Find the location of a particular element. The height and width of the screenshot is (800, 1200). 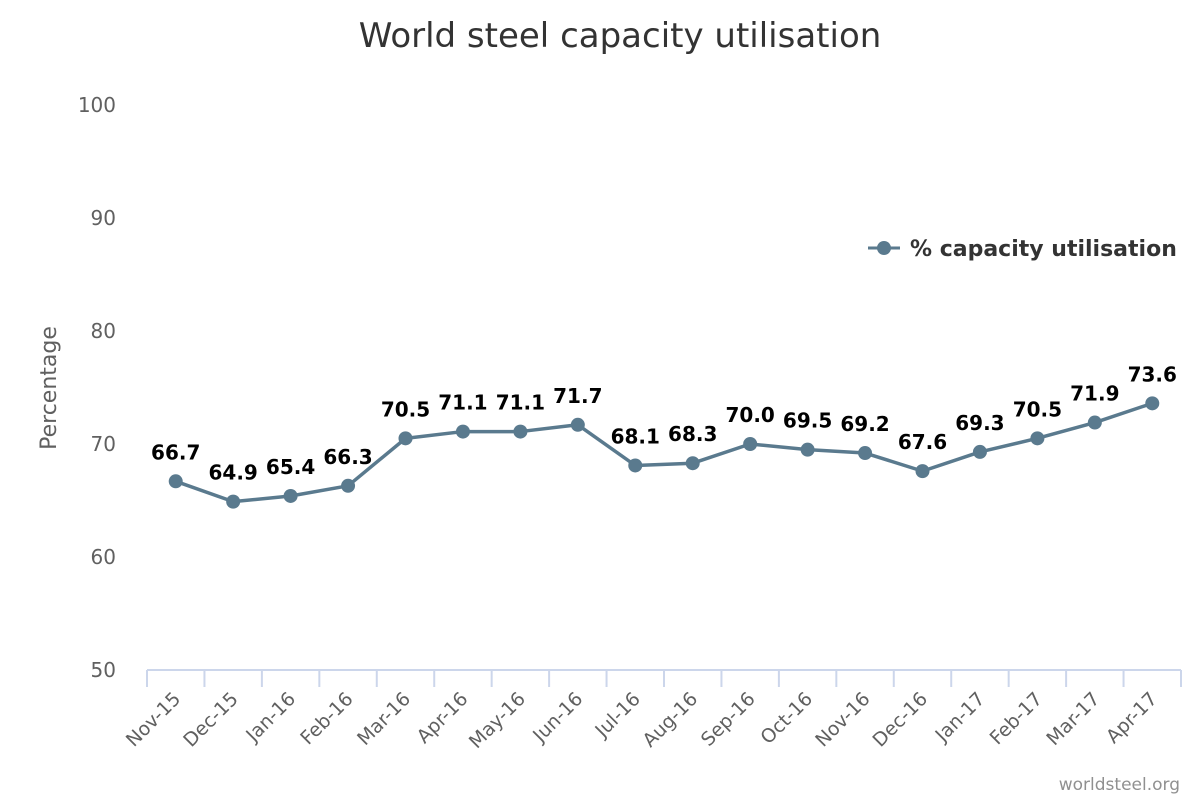

legend-marker is located at coordinates (884, 248).